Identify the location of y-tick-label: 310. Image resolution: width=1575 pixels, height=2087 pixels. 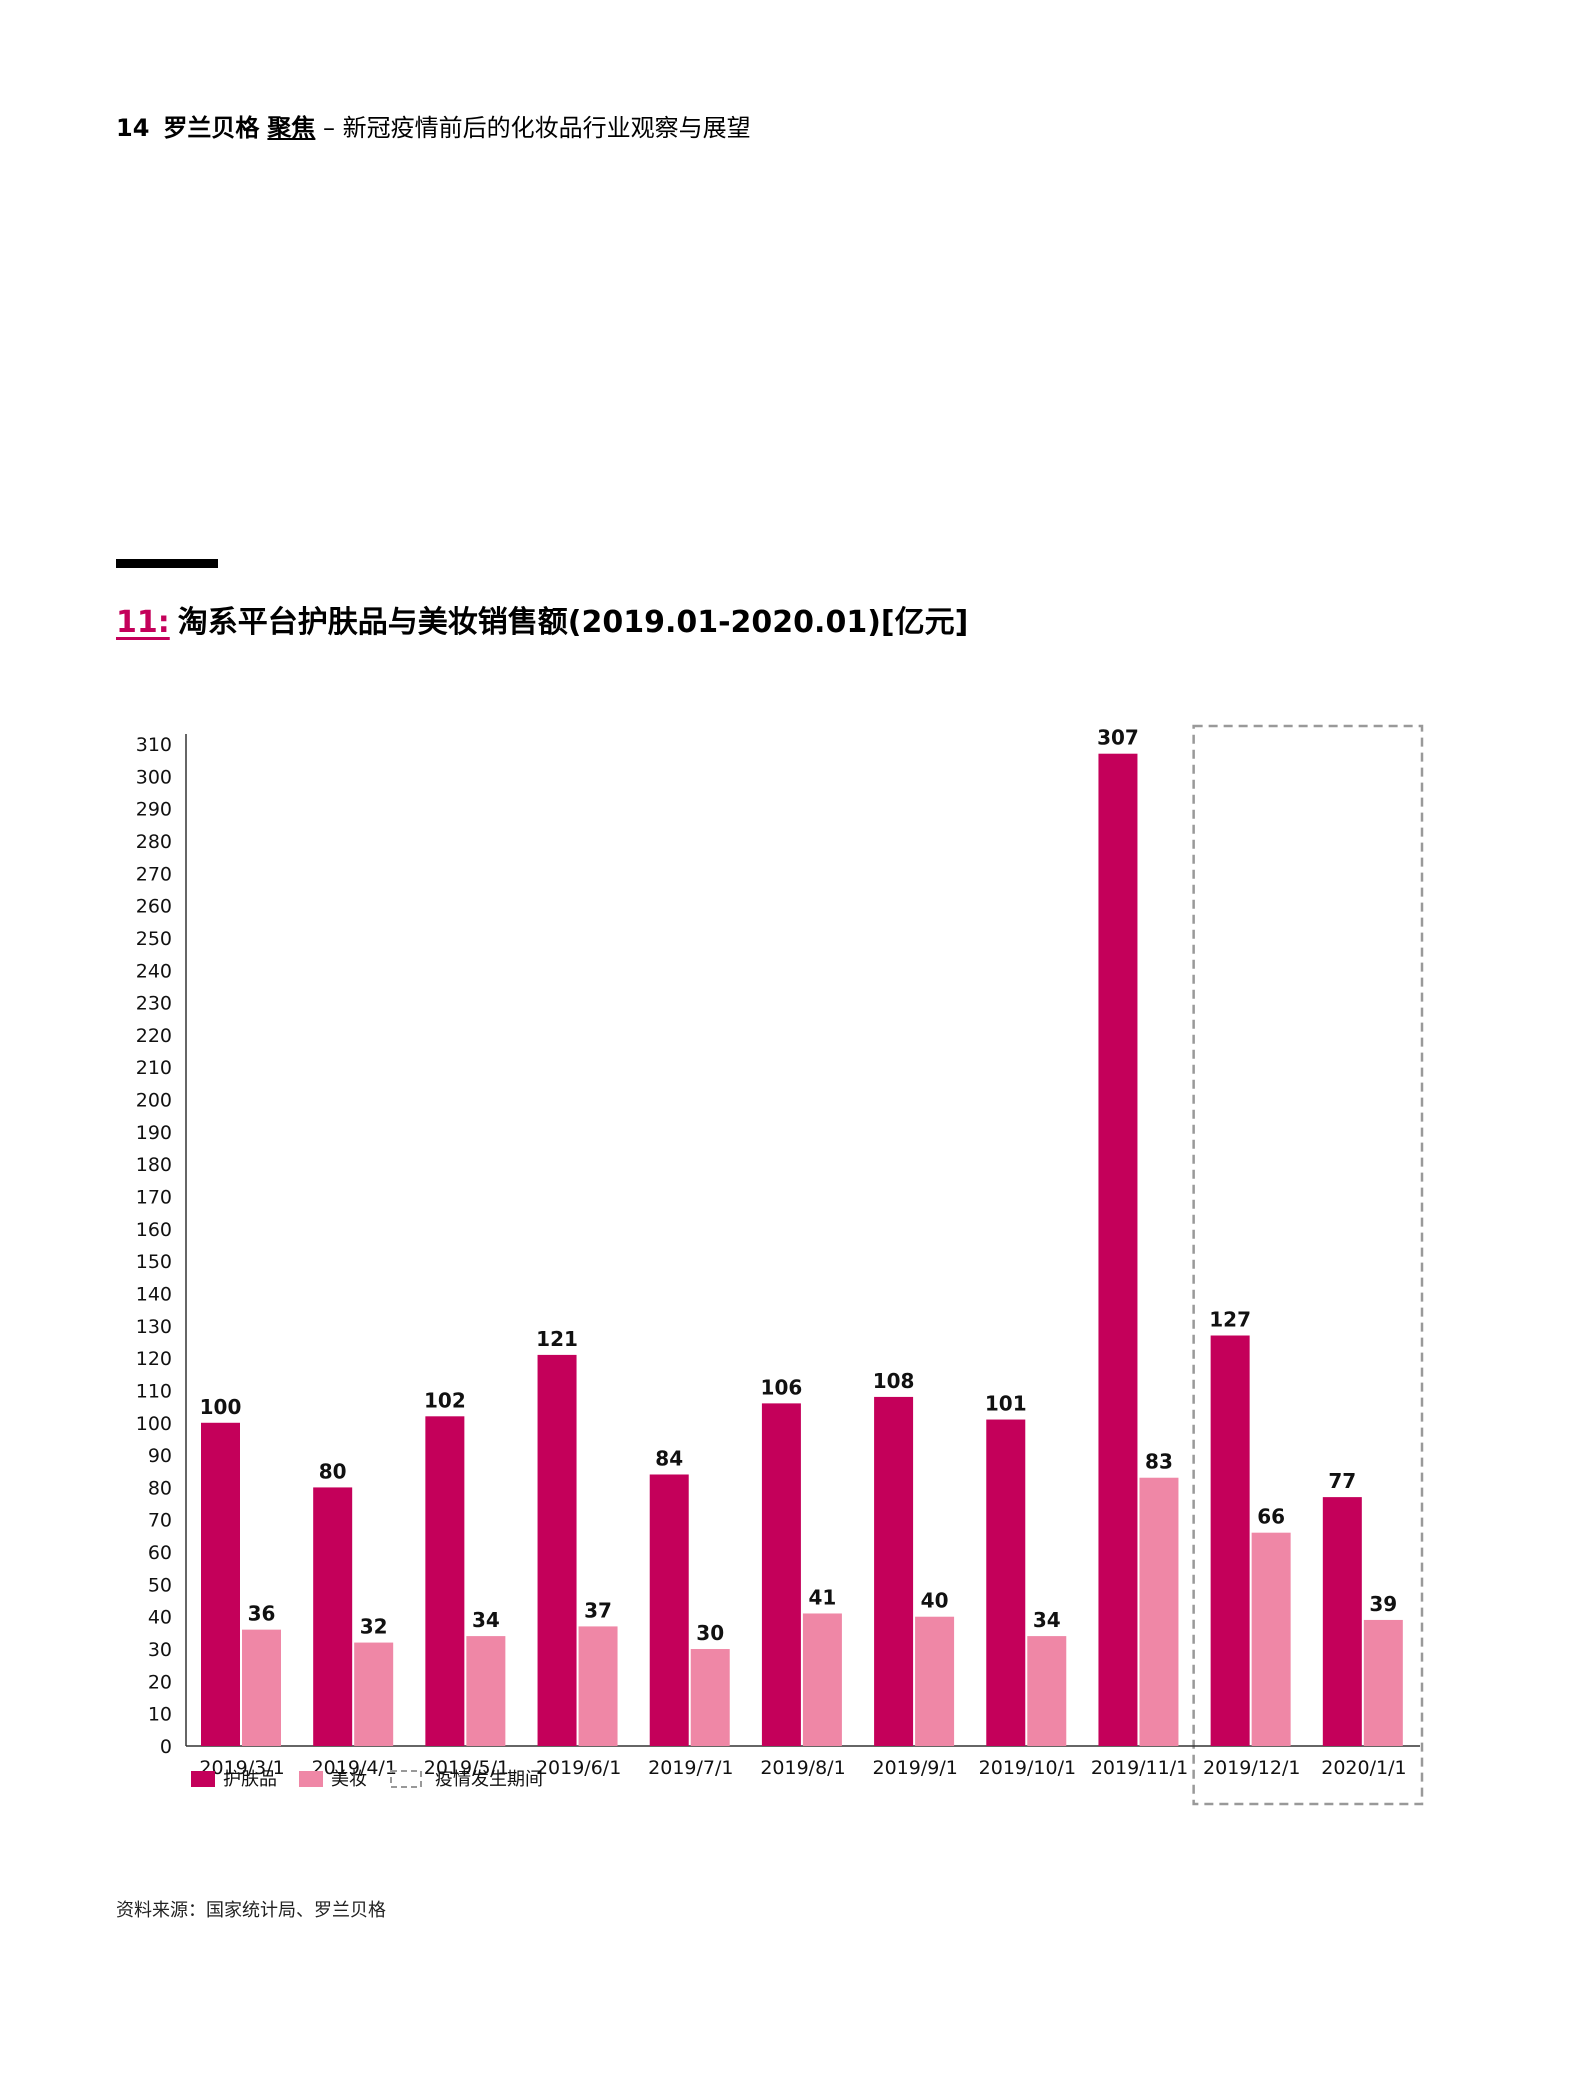
(154, 745).